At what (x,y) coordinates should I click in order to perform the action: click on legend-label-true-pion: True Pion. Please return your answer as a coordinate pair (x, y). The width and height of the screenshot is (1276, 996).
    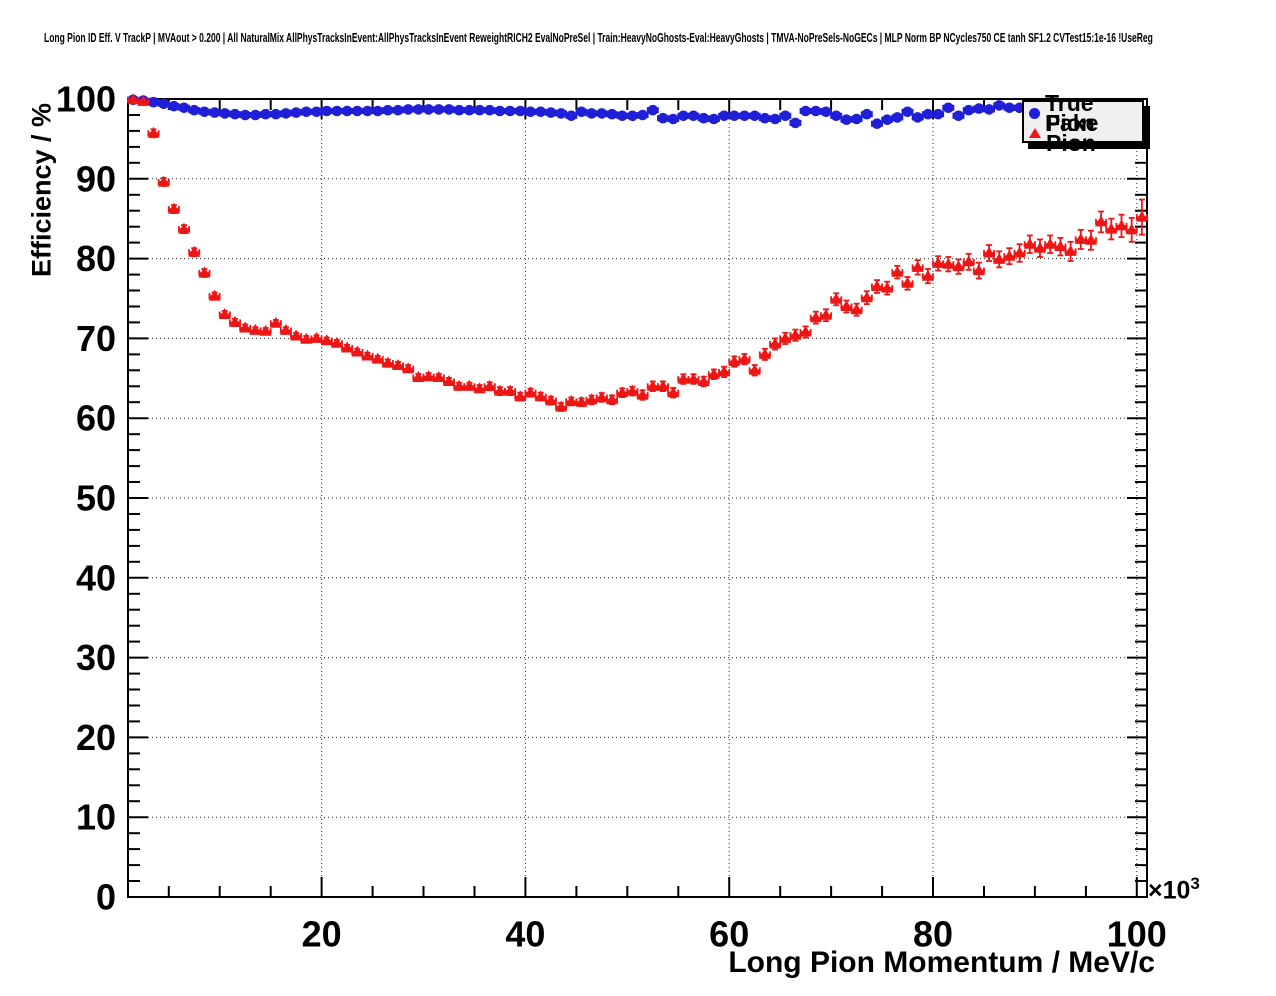
    Looking at the image, I should click on (1070, 113).